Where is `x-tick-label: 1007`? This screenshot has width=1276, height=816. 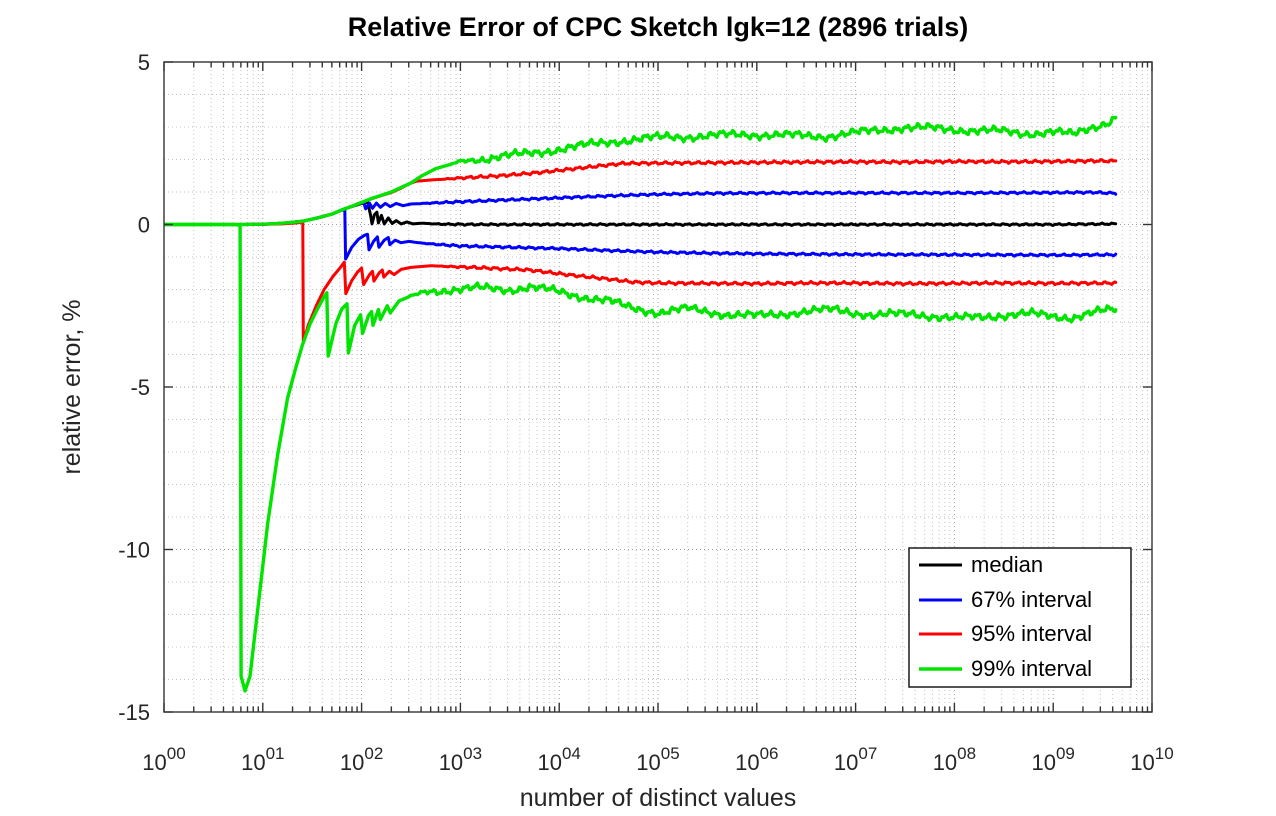 x-tick-label: 1007 is located at coordinates (855, 759).